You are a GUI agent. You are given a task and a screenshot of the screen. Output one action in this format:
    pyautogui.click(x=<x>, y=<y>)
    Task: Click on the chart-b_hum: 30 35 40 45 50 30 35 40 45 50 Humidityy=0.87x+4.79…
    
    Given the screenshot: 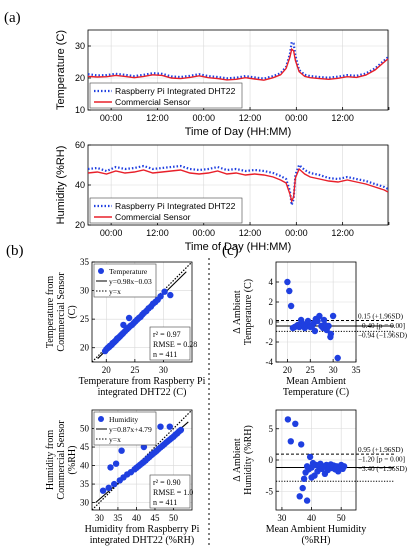 What is the action you would take?
    pyautogui.click(x=122, y=477)
    